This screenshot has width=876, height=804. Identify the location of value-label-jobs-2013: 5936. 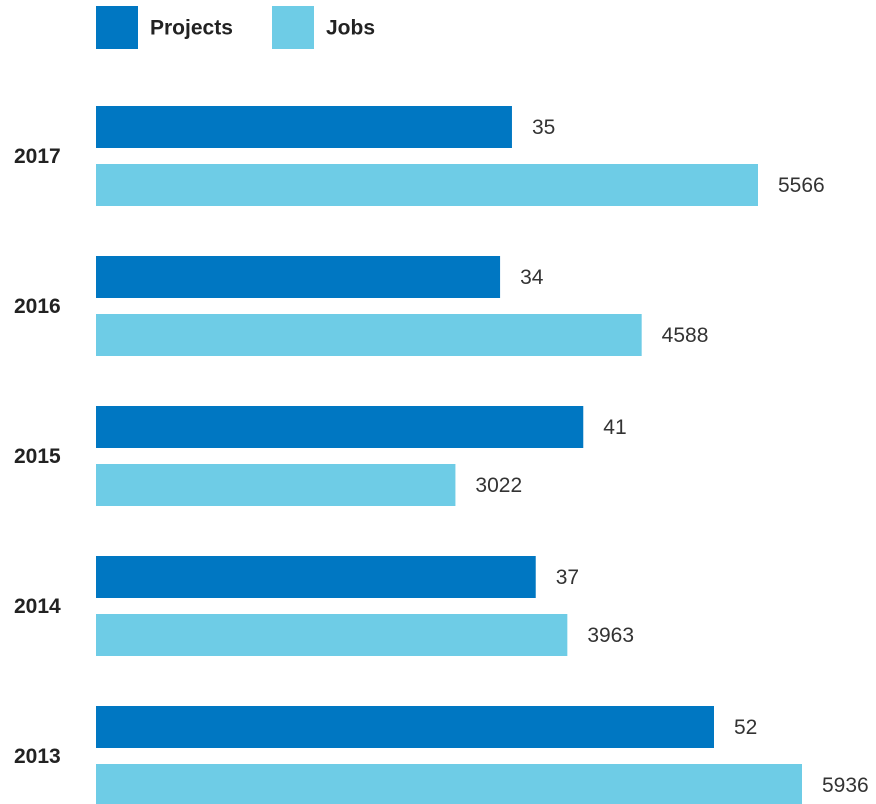
(845, 785).